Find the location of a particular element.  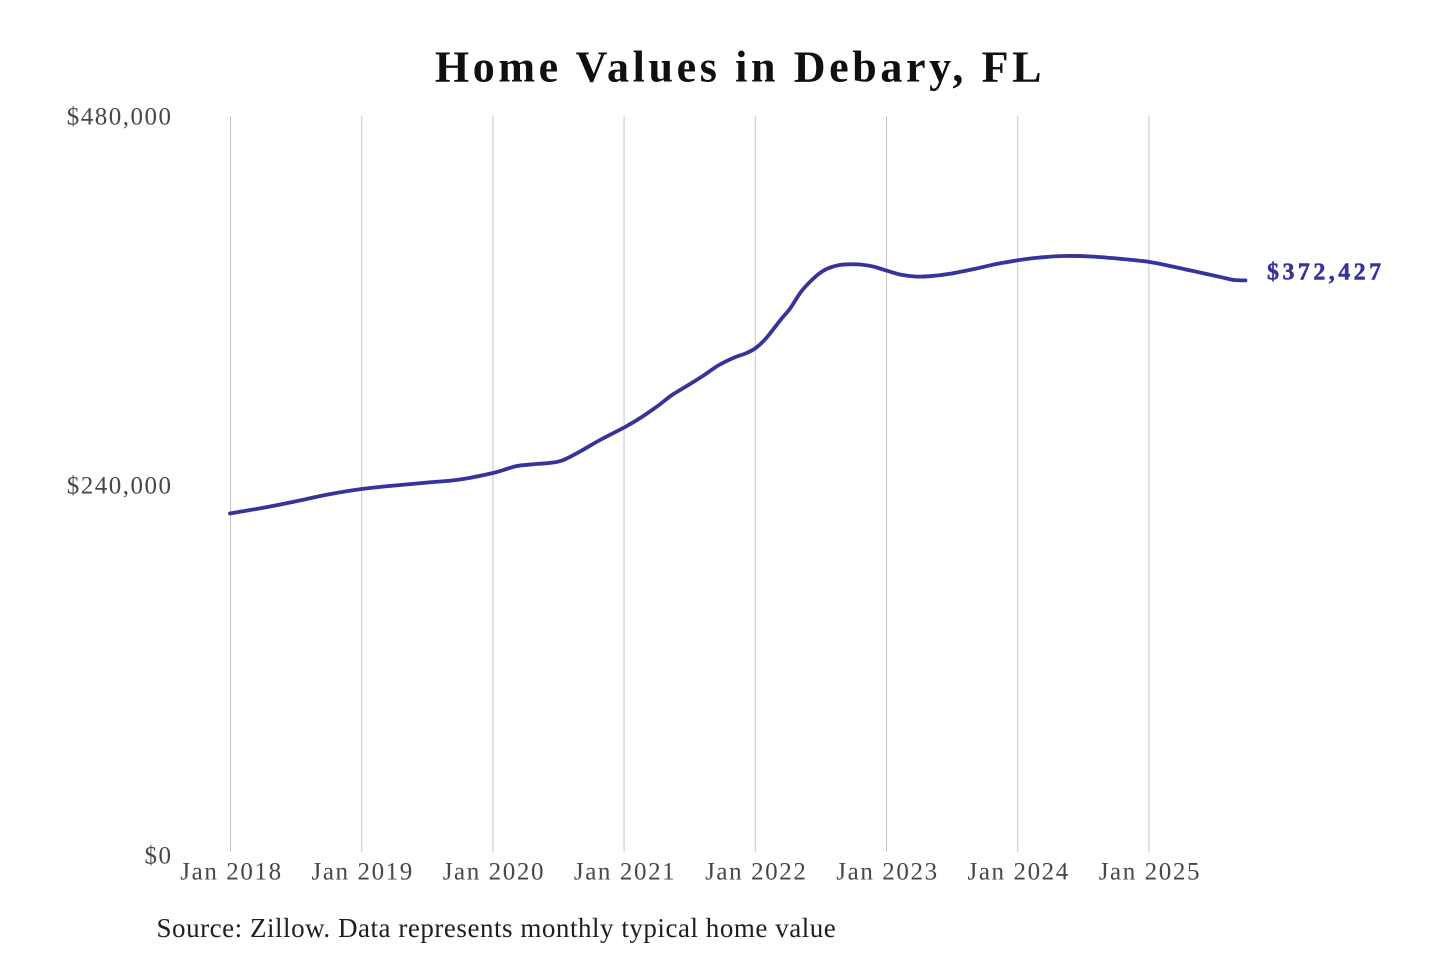

svg-text: $0 is located at coordinates (159, 856).